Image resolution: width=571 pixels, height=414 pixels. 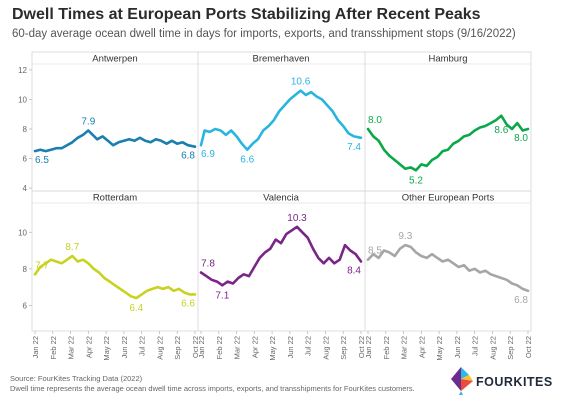 What do you see at coordinates (375, 251) in the screenshot?
I see `data-label: 8.5` at bounding box center [375, 251].